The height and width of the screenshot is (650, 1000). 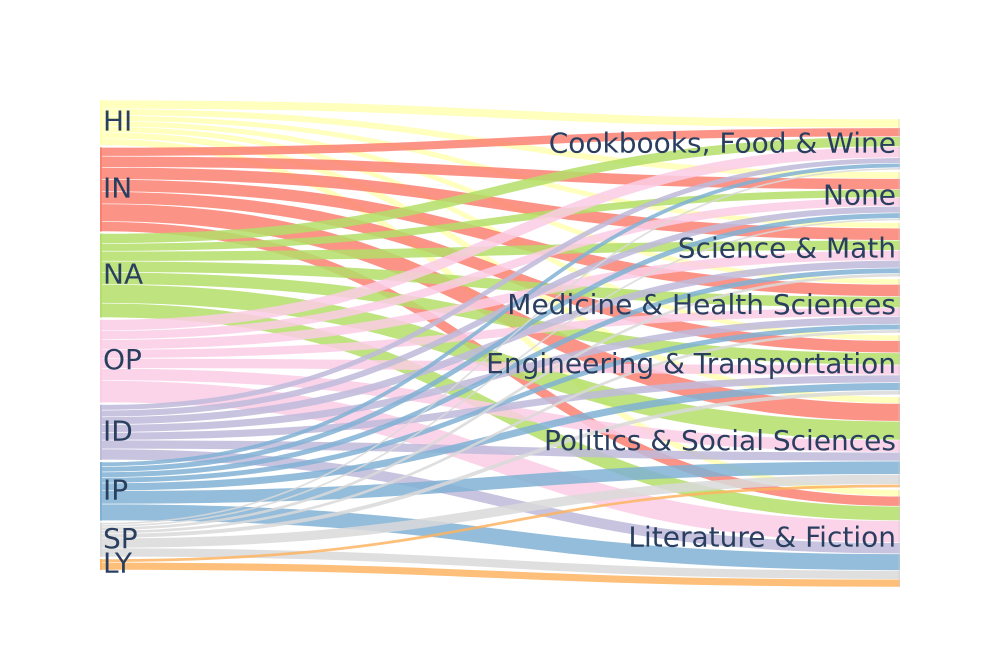 What do you see at coordinates (501, 333) in the screenshot?
I see `link-op-to-medicine-and-health-sciences` at bounding box center [501, 333].